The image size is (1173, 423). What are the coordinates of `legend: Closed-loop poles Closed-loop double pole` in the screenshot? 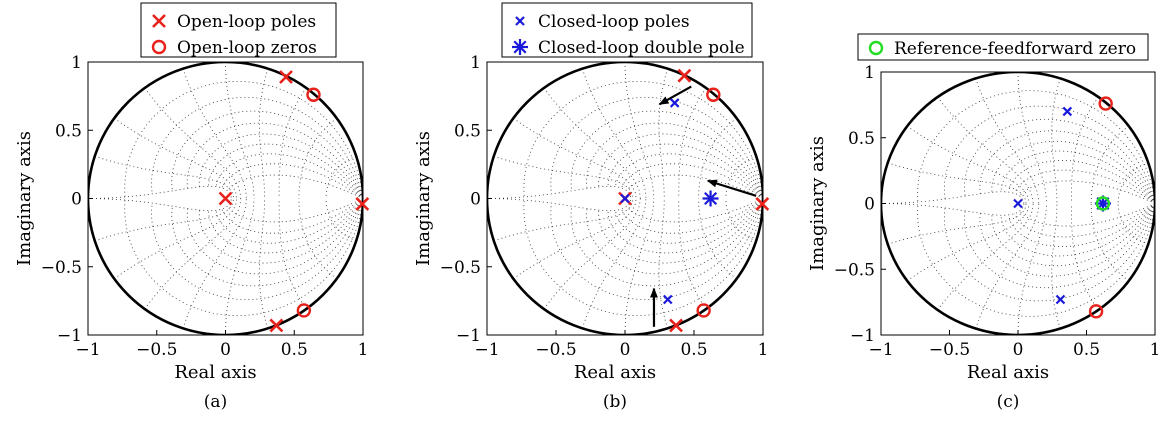 It's located at (627, 30).